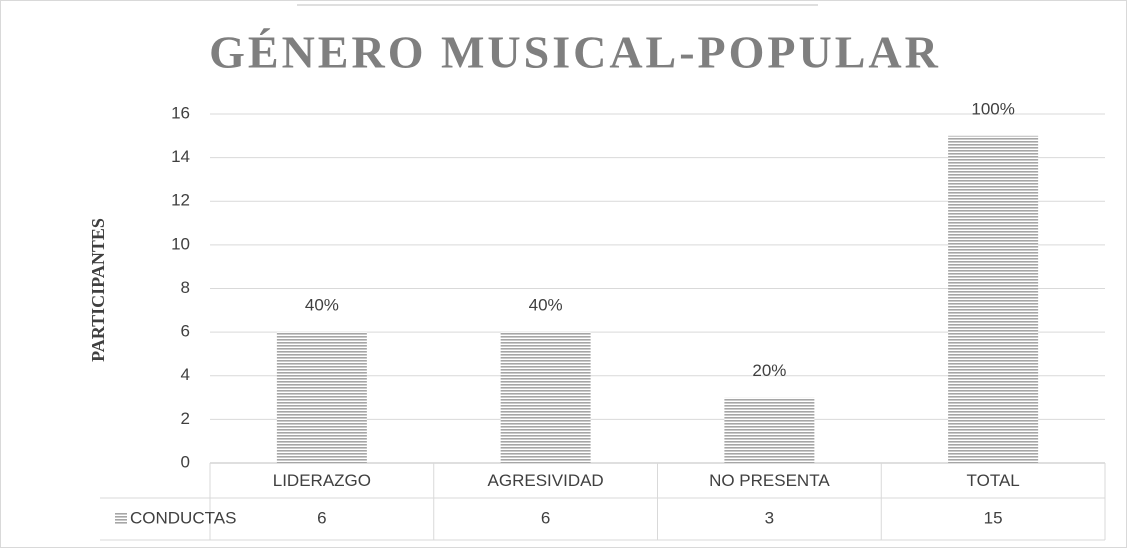 Image resolution: width=1127 pixels, height=548 pixels. Describe the element at coordinates (993, 517) in the screenshot. I see `table-value: 15` at that location.